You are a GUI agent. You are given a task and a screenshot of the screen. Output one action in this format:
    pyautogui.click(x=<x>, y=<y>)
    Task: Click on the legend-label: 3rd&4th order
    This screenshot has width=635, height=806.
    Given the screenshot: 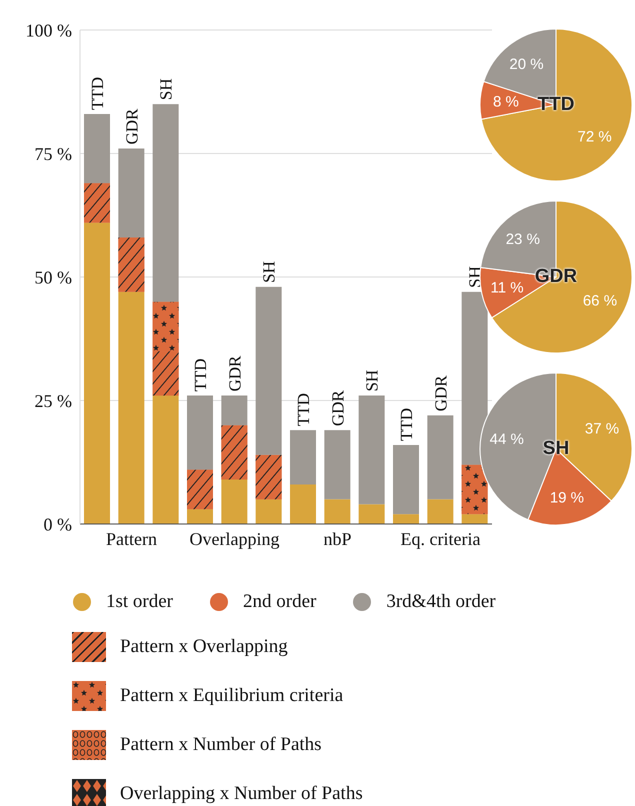 What is the action you would take?
    pyautogui.click(x=441, y=602)
    